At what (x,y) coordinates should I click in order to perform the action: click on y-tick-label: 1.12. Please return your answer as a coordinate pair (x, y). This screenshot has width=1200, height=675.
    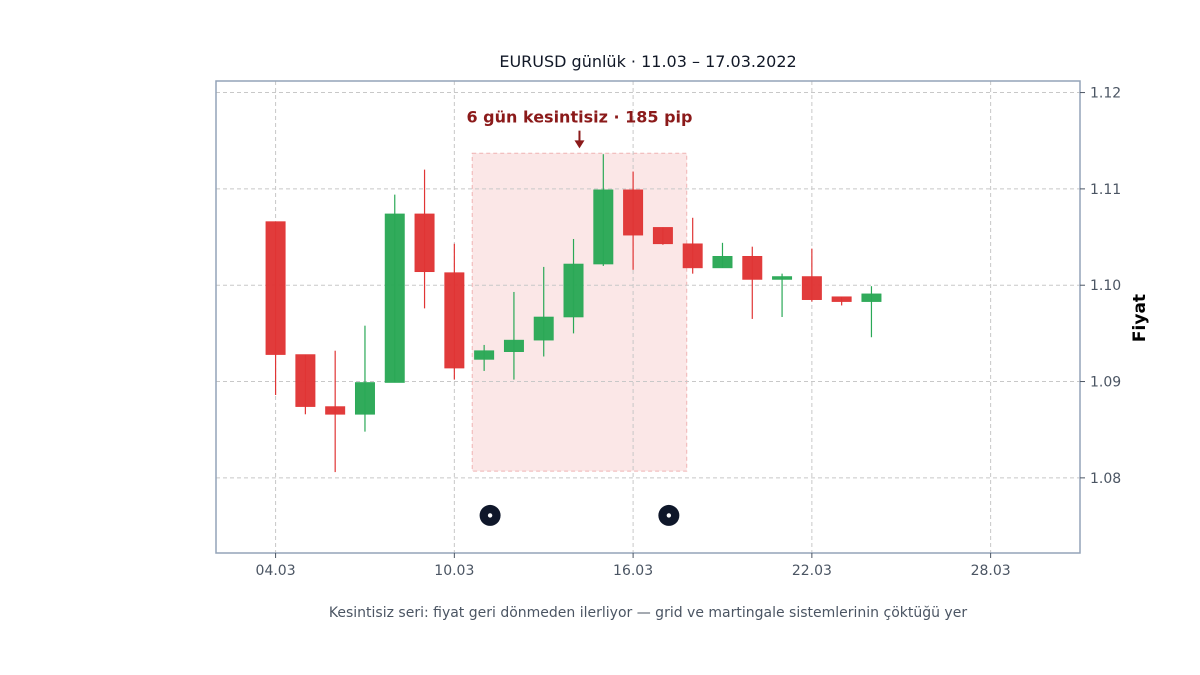
    Looking at the image, I should click on (1105, 94).